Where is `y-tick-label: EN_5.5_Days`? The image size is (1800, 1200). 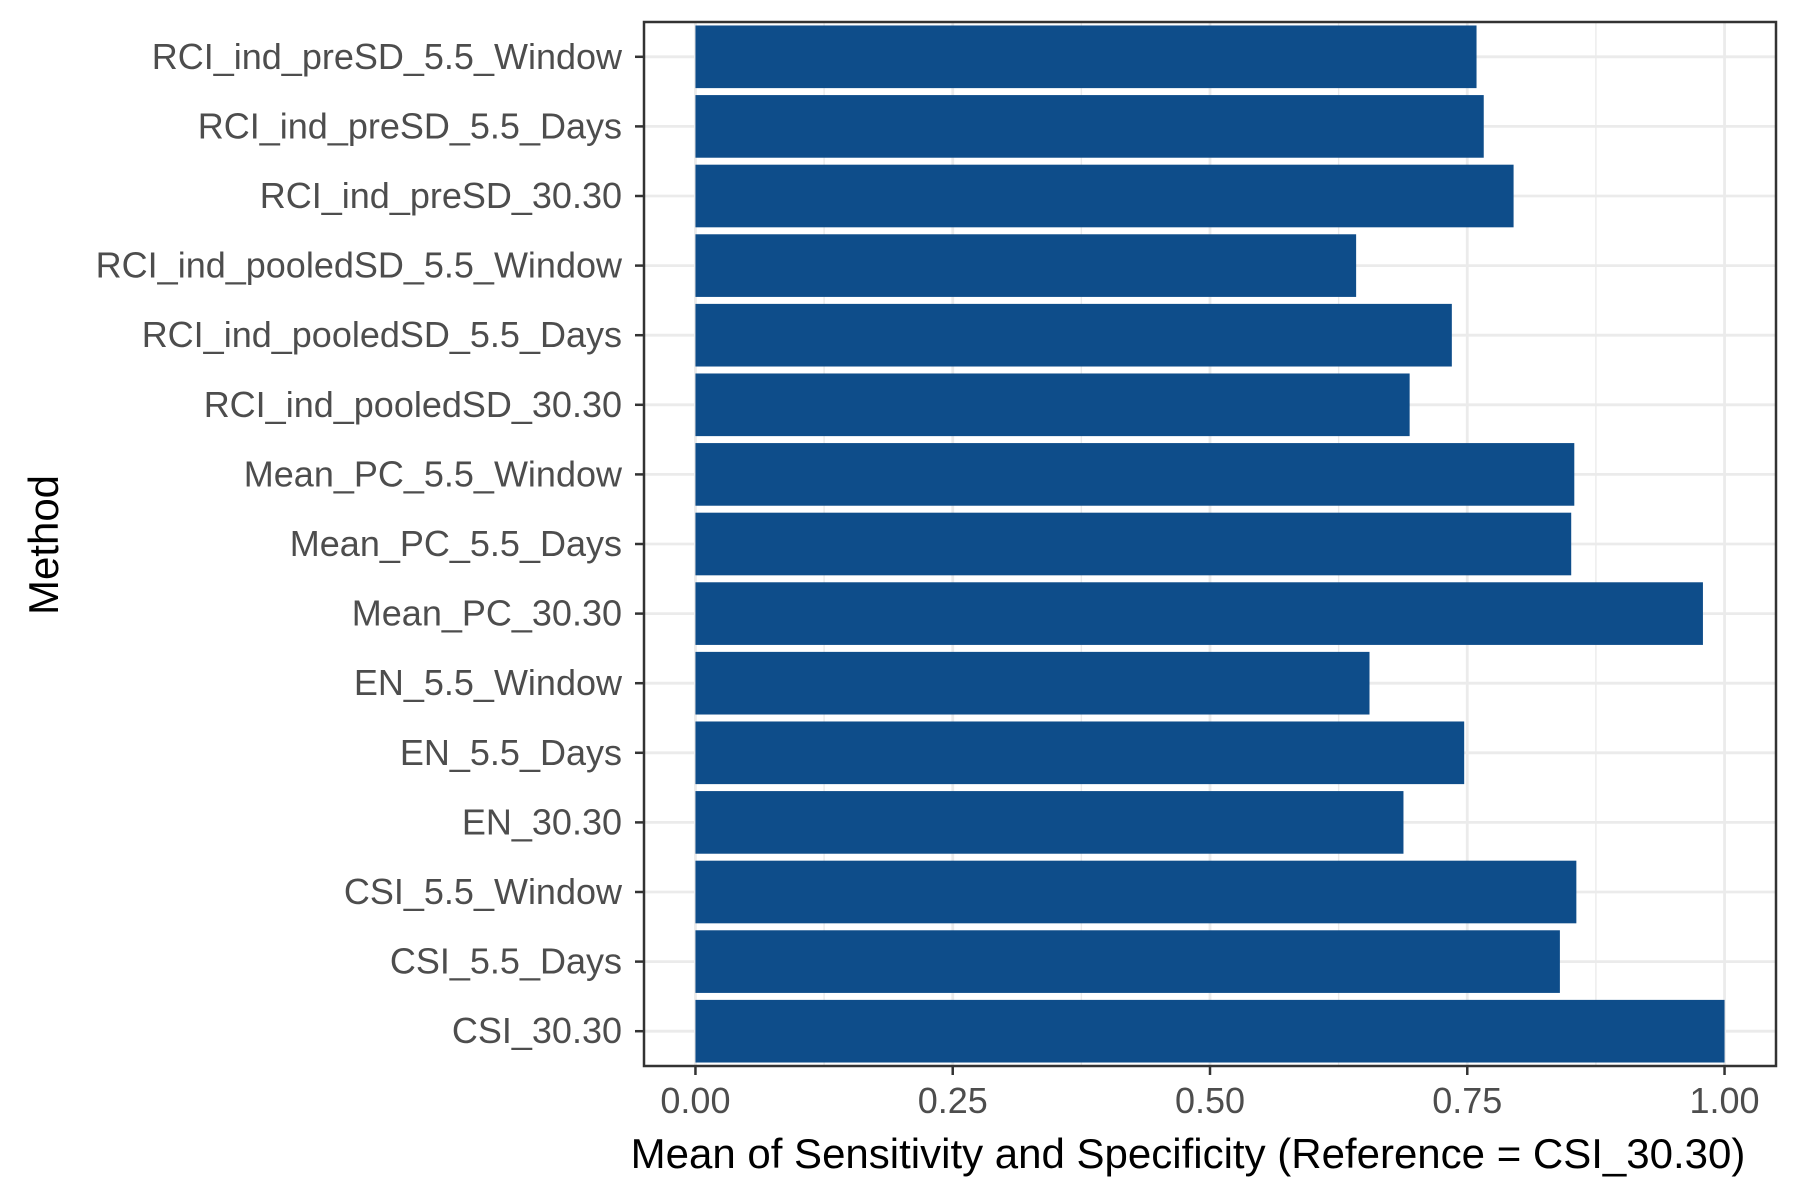
y-tick-label: EN_5.5_Days is located at coordinates (511, 752).